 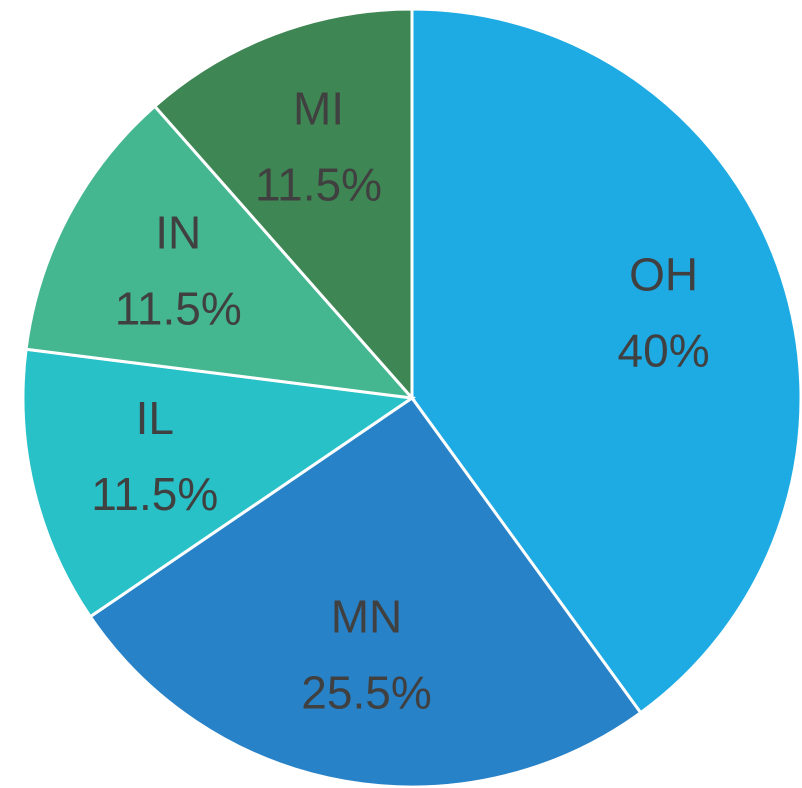 I want to click on slice-label: IN, so click(x=178, y=232).